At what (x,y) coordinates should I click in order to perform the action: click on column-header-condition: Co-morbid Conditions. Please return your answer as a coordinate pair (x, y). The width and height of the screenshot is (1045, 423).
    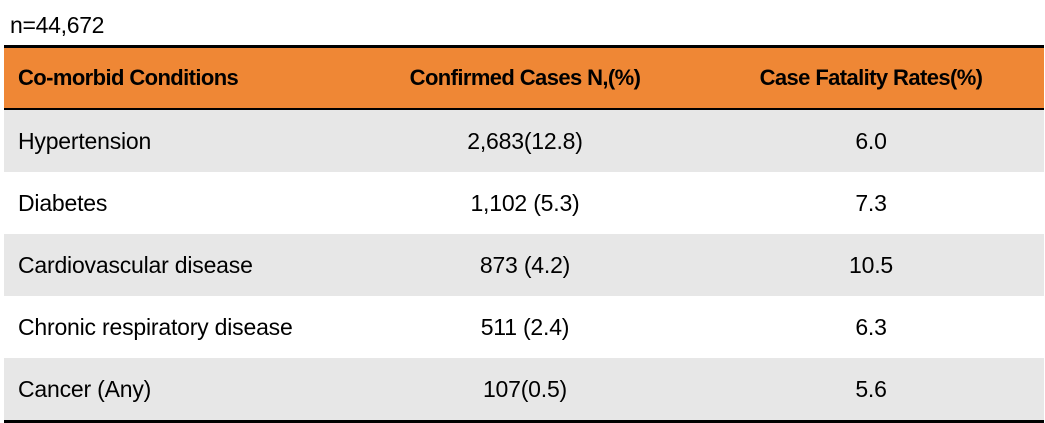
    Looking at the image, I should click on (128, 77).